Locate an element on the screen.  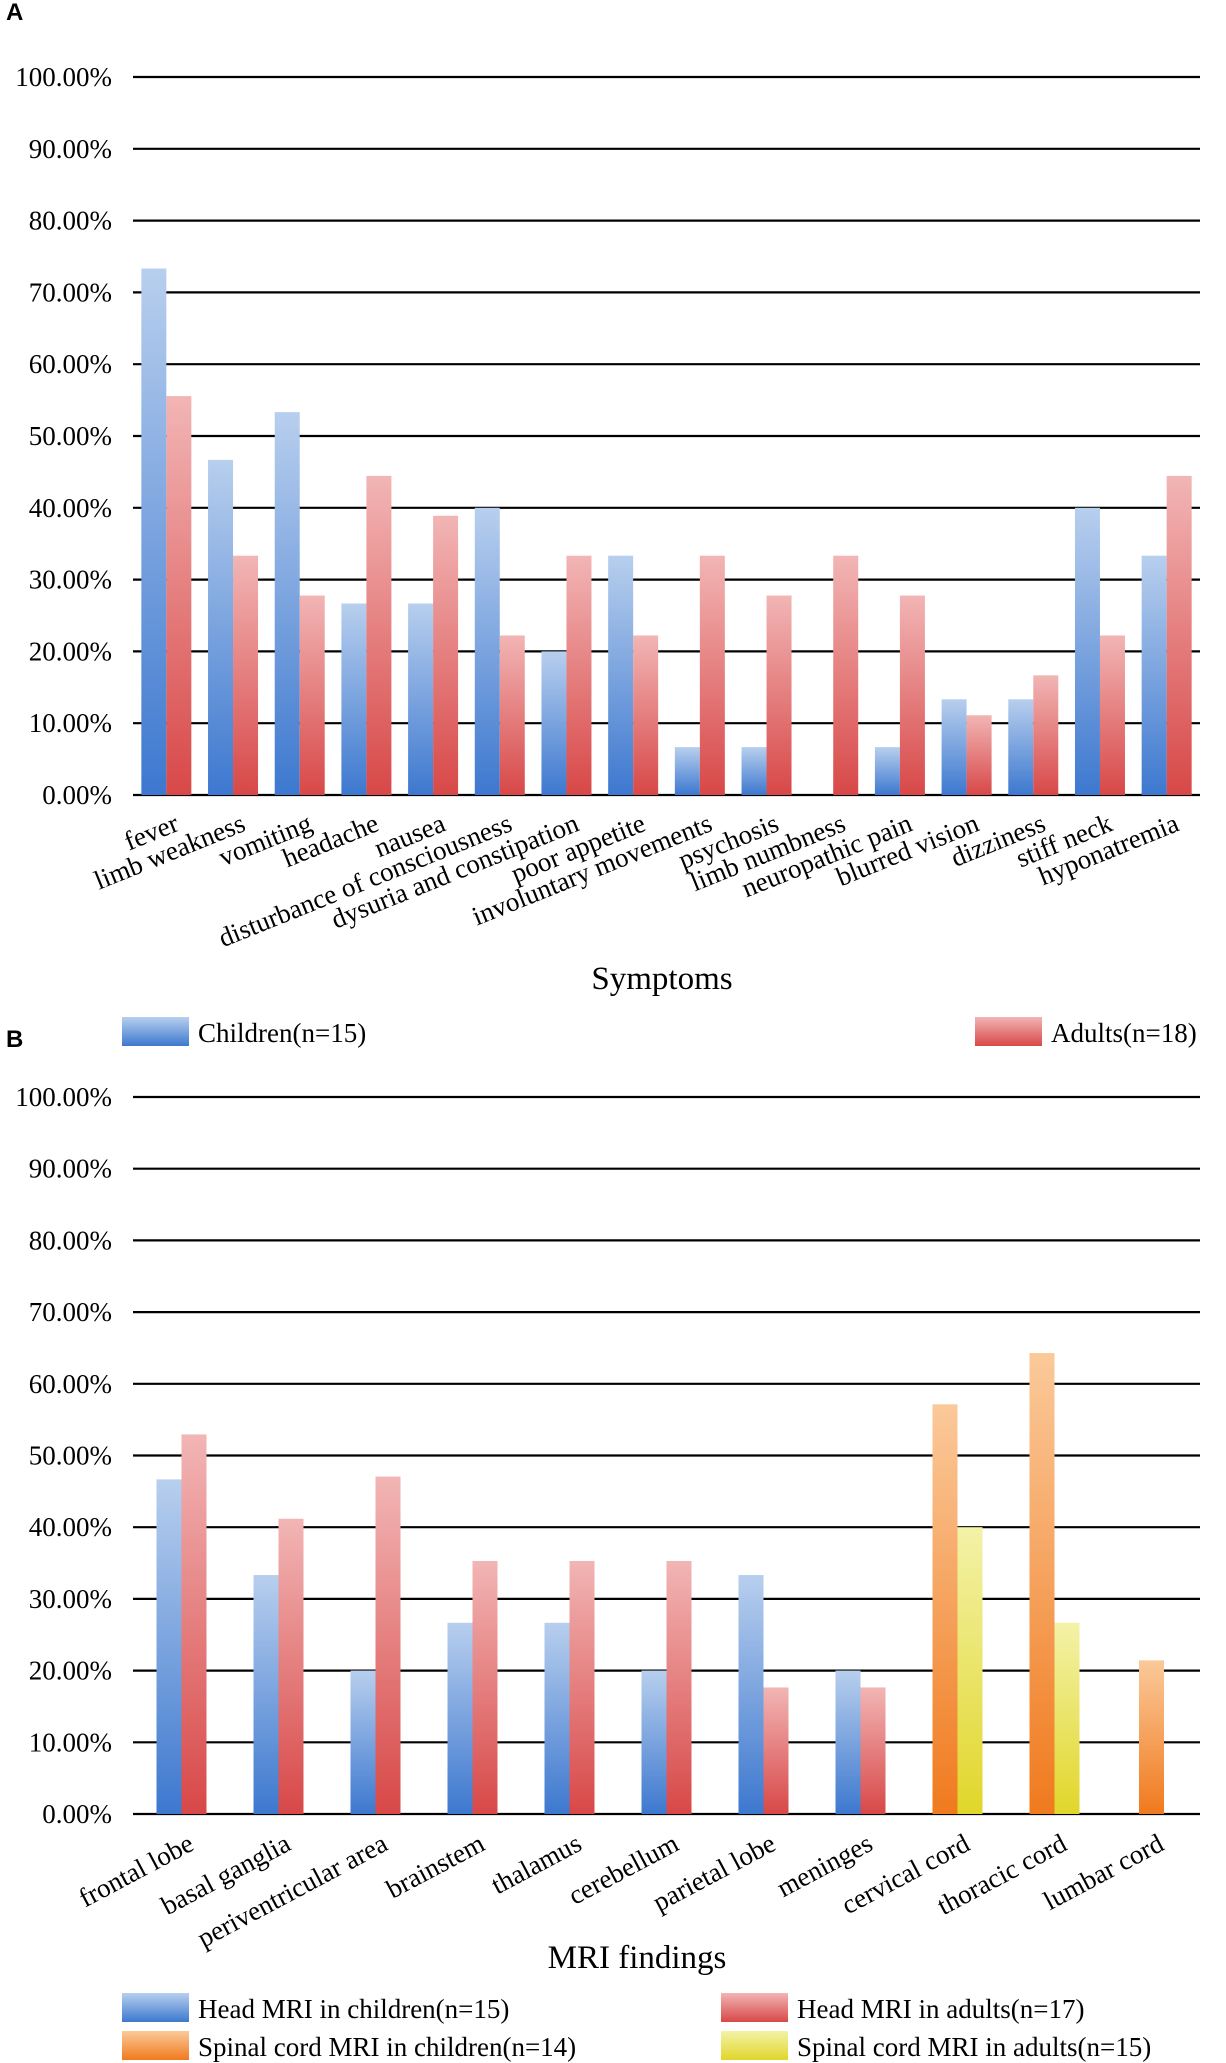
panel-a-letter: A is located at coordinates (14, 13).